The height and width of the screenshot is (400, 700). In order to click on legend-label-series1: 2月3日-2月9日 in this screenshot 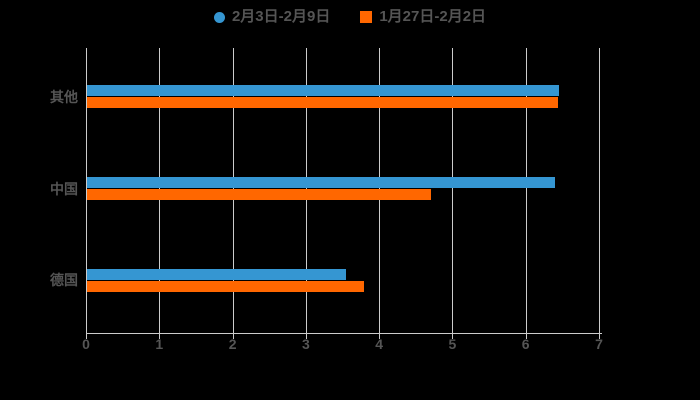, I will do `click(281, 16)`.